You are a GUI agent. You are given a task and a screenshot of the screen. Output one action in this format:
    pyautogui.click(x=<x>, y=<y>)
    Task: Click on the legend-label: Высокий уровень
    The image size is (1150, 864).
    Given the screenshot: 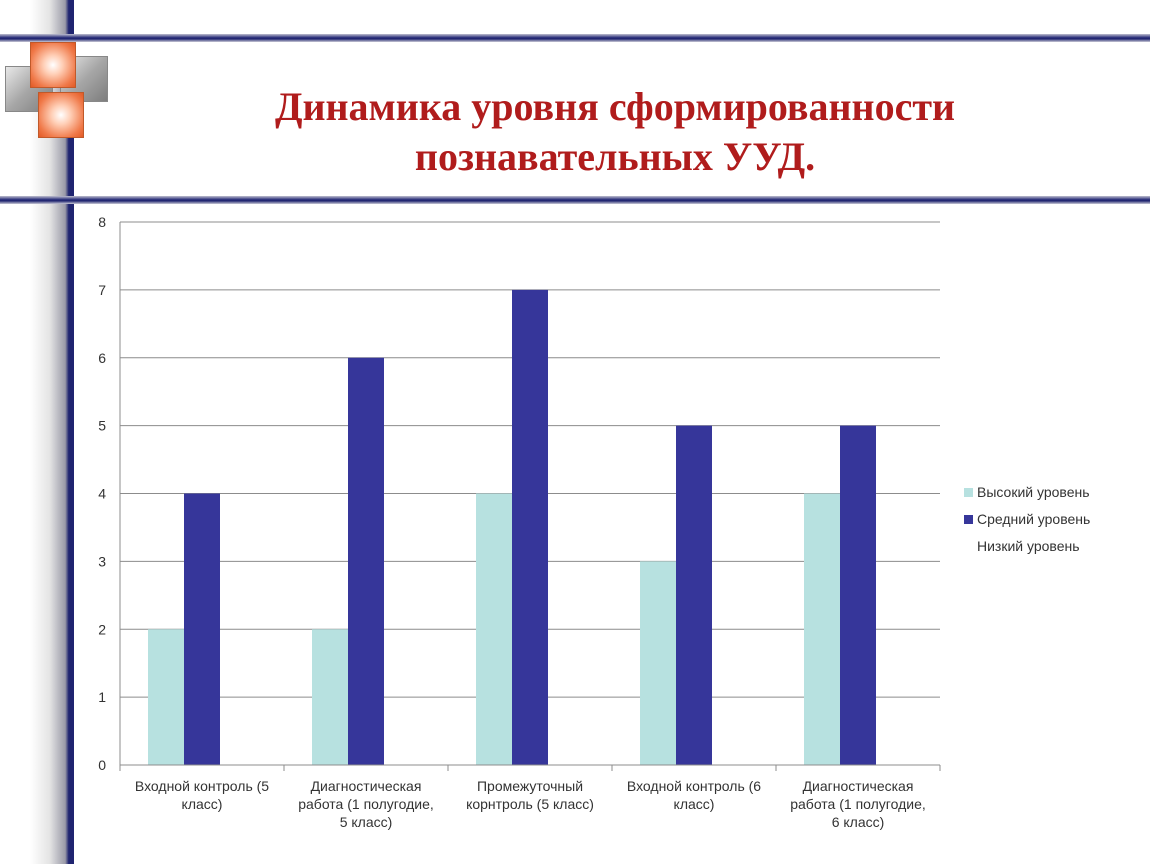 What is the action you would take?
    pyautogui.click(x=1033, y=492)
    